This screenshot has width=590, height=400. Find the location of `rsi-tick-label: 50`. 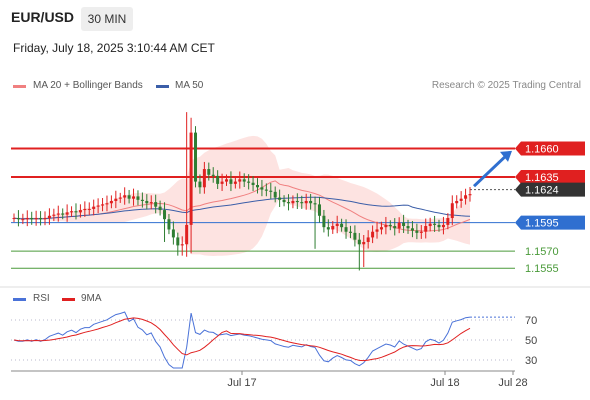

rsi-tick-label: 50 is located at coordinates (531, 341).